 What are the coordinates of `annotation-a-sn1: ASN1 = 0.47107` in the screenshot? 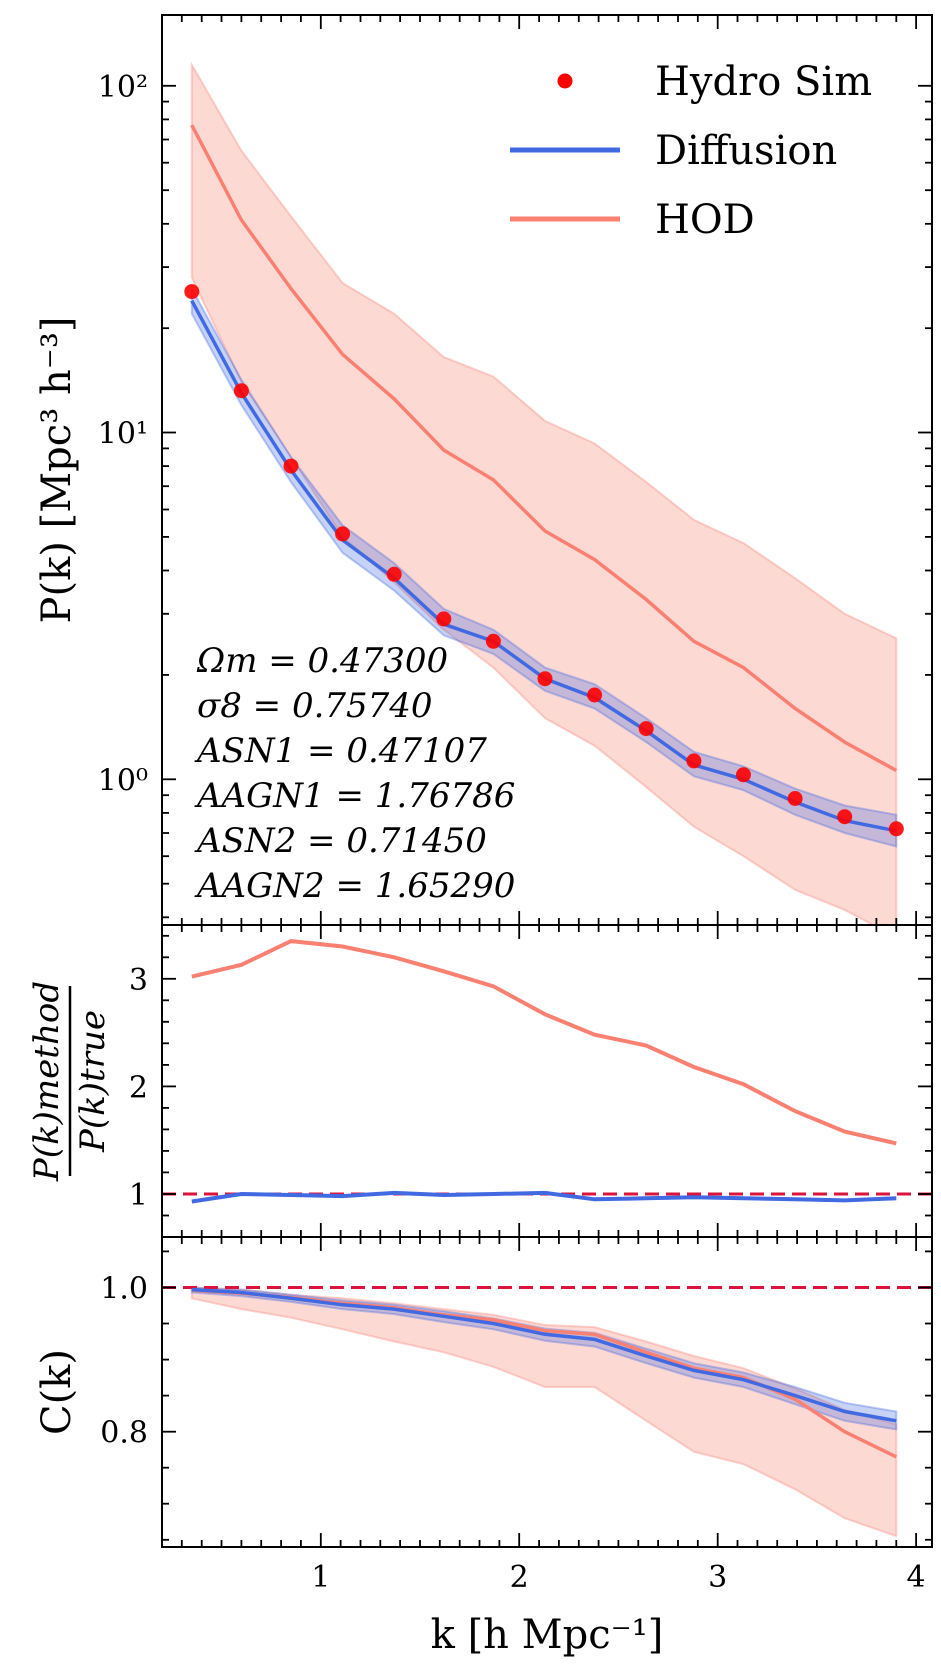 It's located at (340, 751).